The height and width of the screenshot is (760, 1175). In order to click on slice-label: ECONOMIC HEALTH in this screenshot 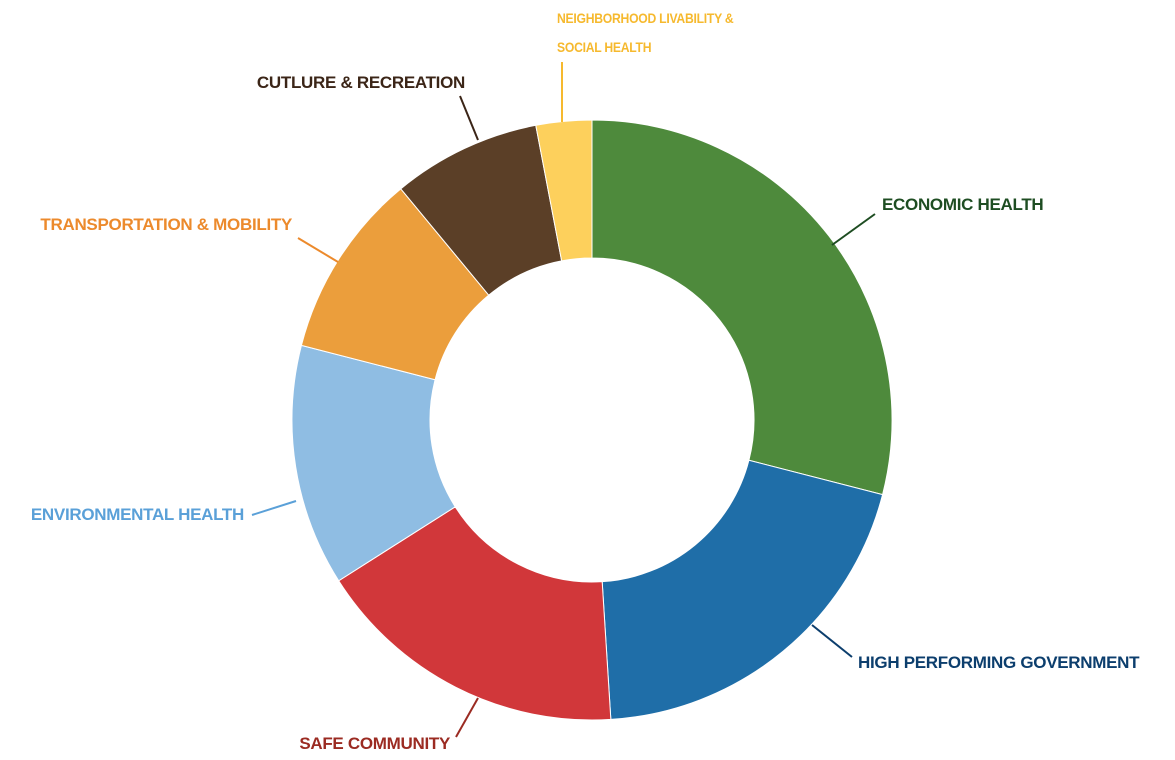, I will do `click(963, 204)`.